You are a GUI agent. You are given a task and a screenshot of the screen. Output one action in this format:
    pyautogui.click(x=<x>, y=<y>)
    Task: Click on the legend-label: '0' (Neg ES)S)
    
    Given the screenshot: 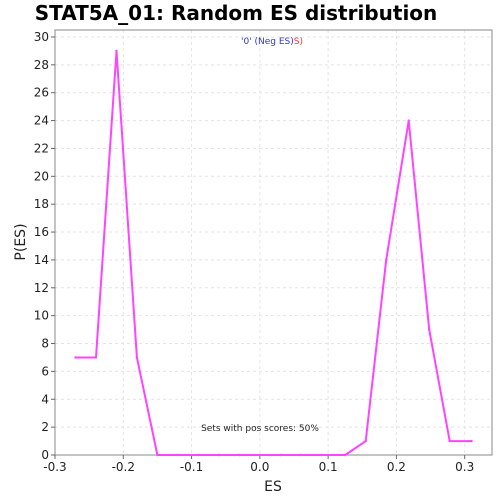 What is the action you would take?
    pyautogui.click(x=272, y=42)
    